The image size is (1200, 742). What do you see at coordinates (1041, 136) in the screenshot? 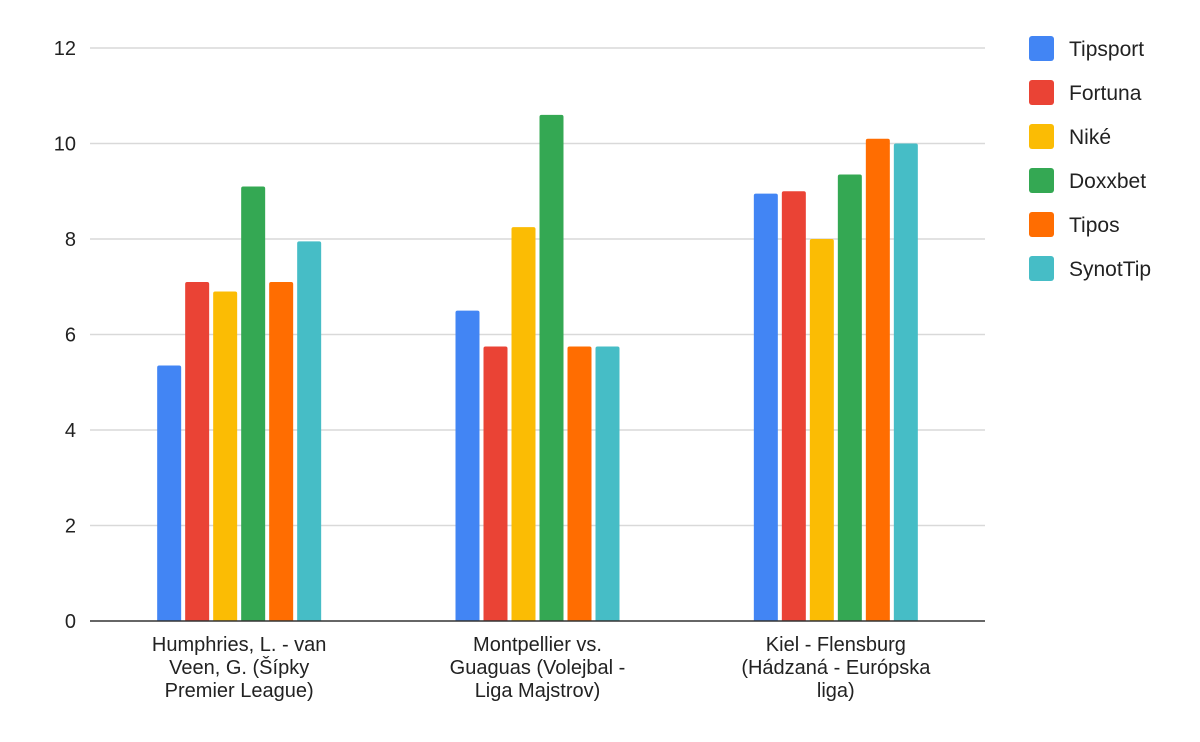
I see `legend-swatch-niké` at bounding box center [1041, 136].